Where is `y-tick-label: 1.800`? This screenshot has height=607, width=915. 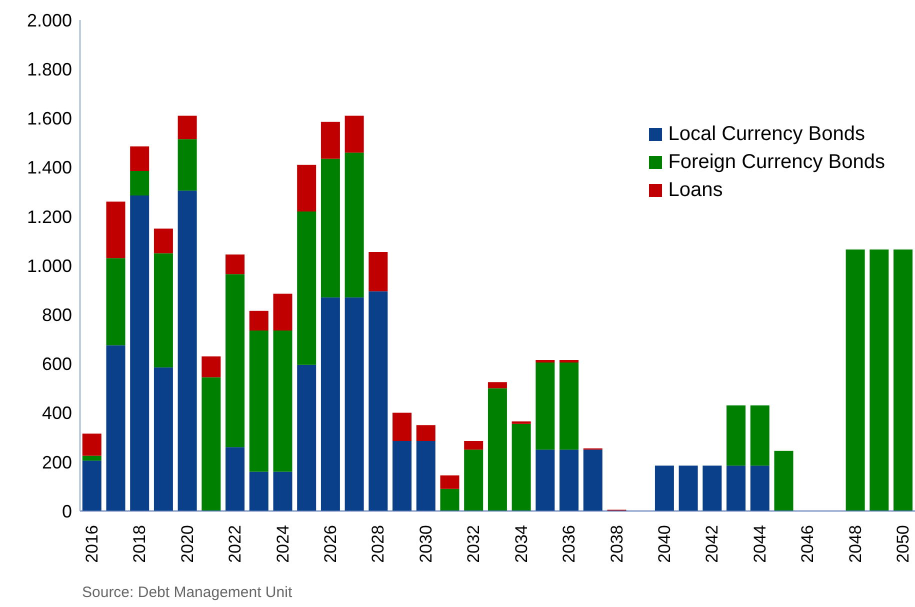
y-tick-label: 1.800 is located at coordinates (49, 69).